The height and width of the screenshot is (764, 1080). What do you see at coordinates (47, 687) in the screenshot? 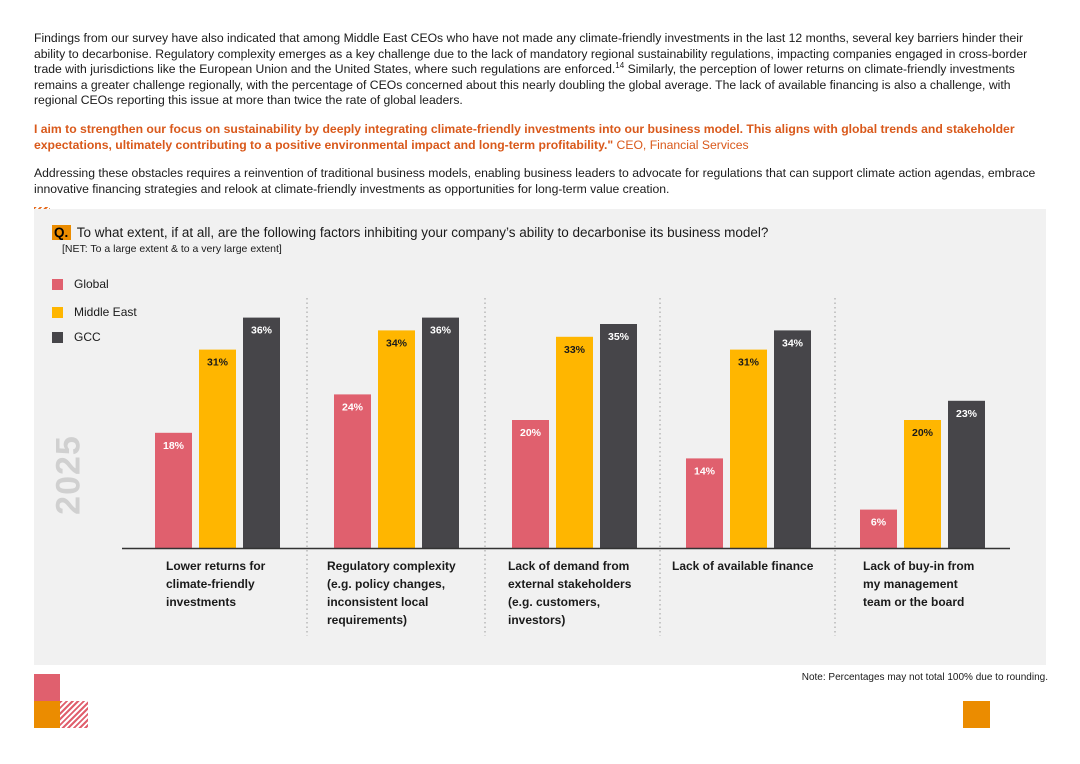
I see `pink-square-decoration` at bounding box center [47, 687].